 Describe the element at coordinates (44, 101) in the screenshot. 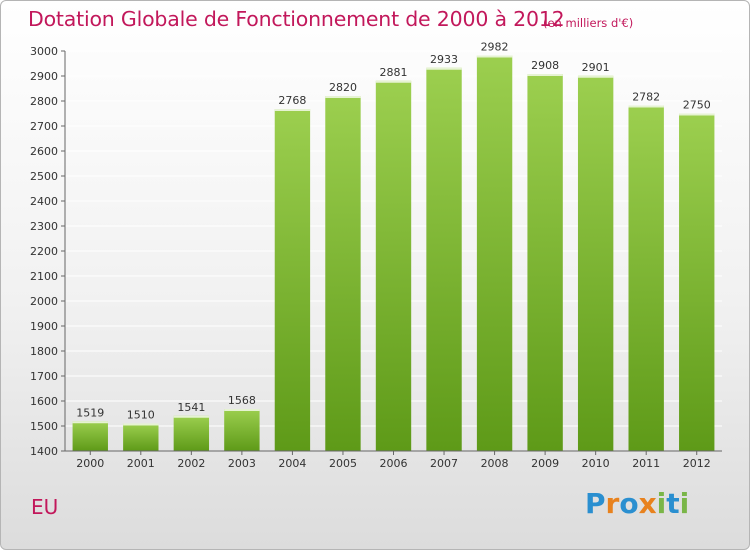

I see `y-tick-label: 2800` at that location.